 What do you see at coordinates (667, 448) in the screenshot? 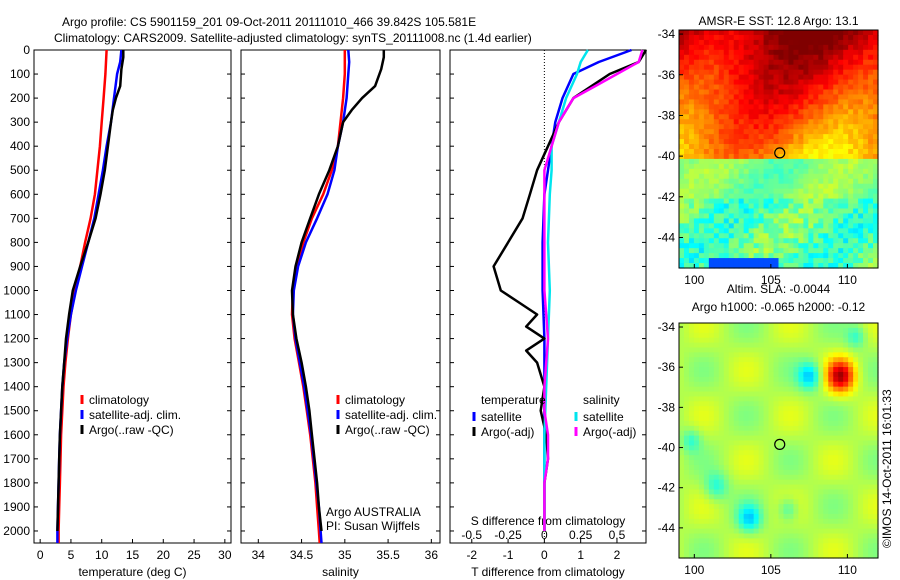
I see `y-tick-label: -40` at bounding box center [667, 448].